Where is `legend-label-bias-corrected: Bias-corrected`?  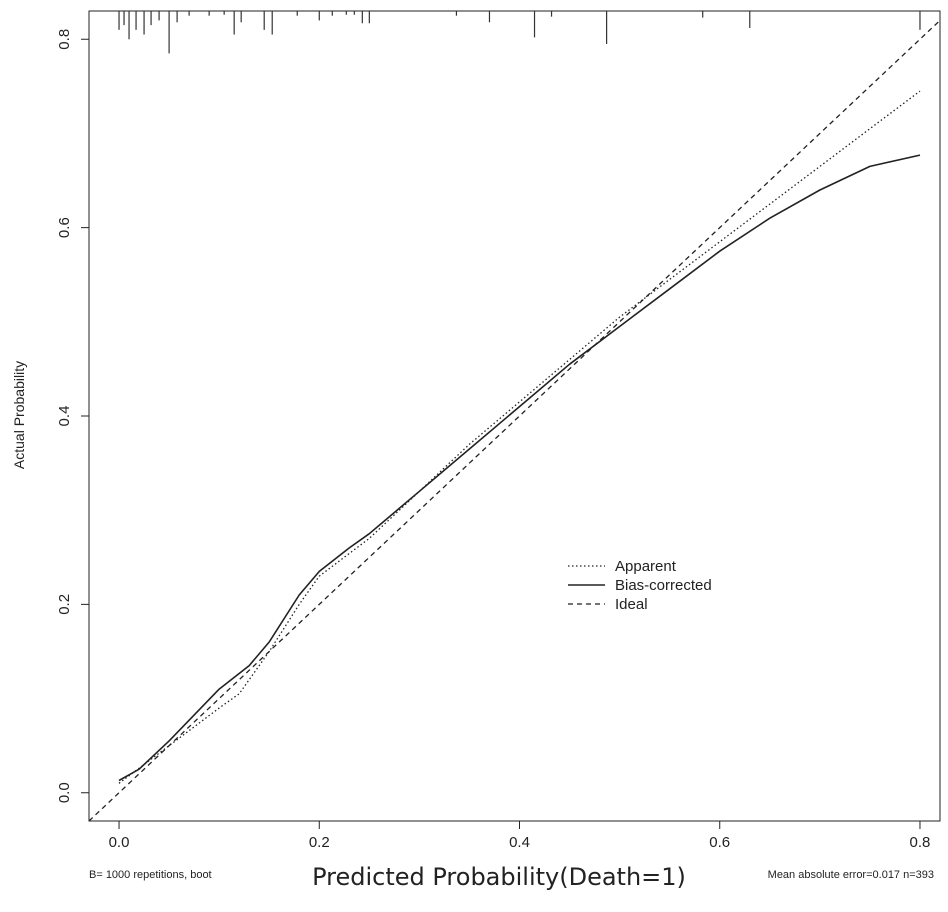
legend-label-bias-corrected: Bias-corrected is located at coordinates (663, 585).